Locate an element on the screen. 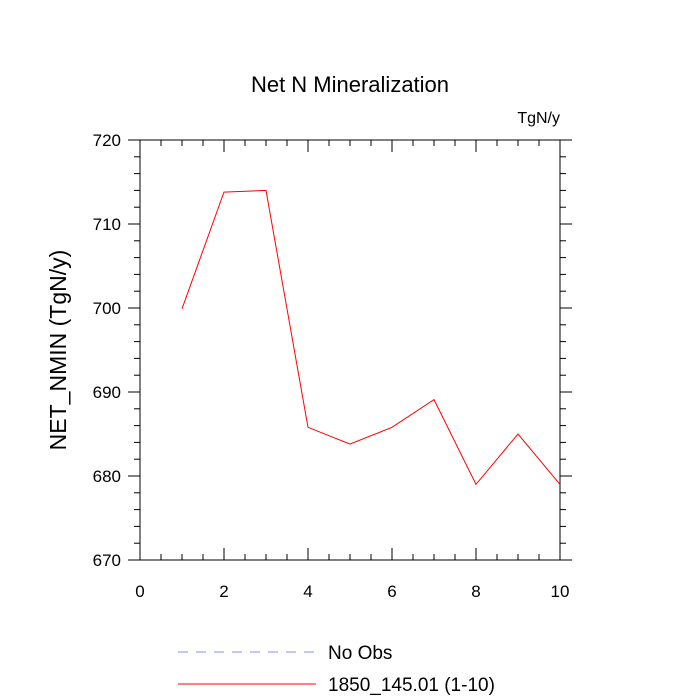 This screenshot has width=700, height=700. y-tick-label: 680 is located at coordinates (107, 476).